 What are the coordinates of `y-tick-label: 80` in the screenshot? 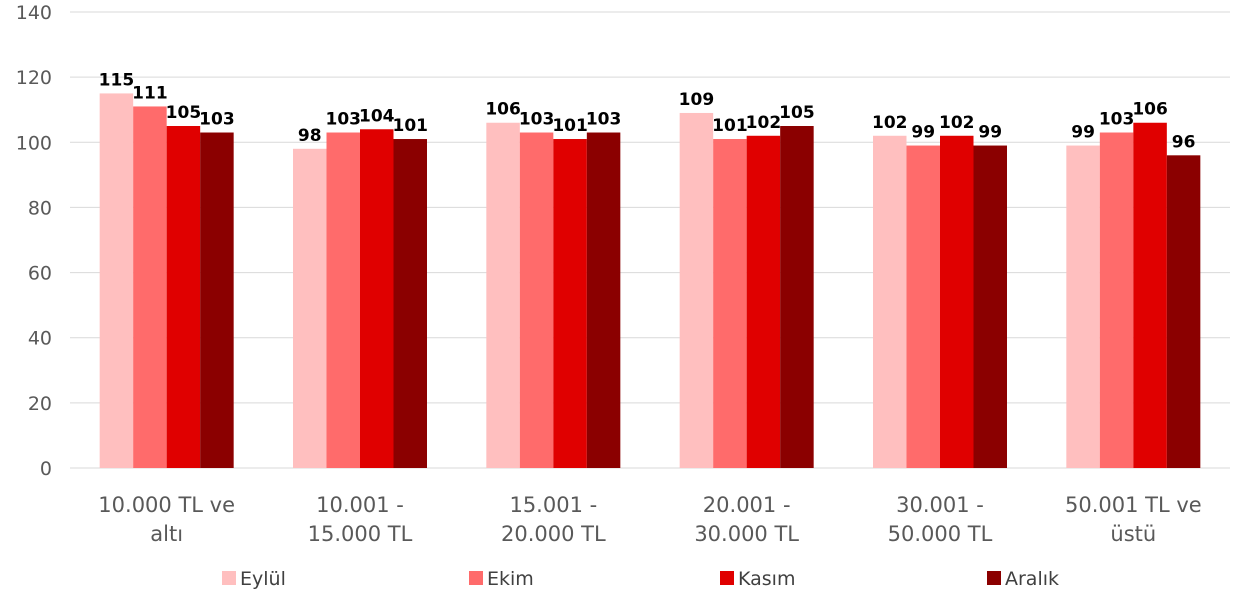 It's located at (40, 208).